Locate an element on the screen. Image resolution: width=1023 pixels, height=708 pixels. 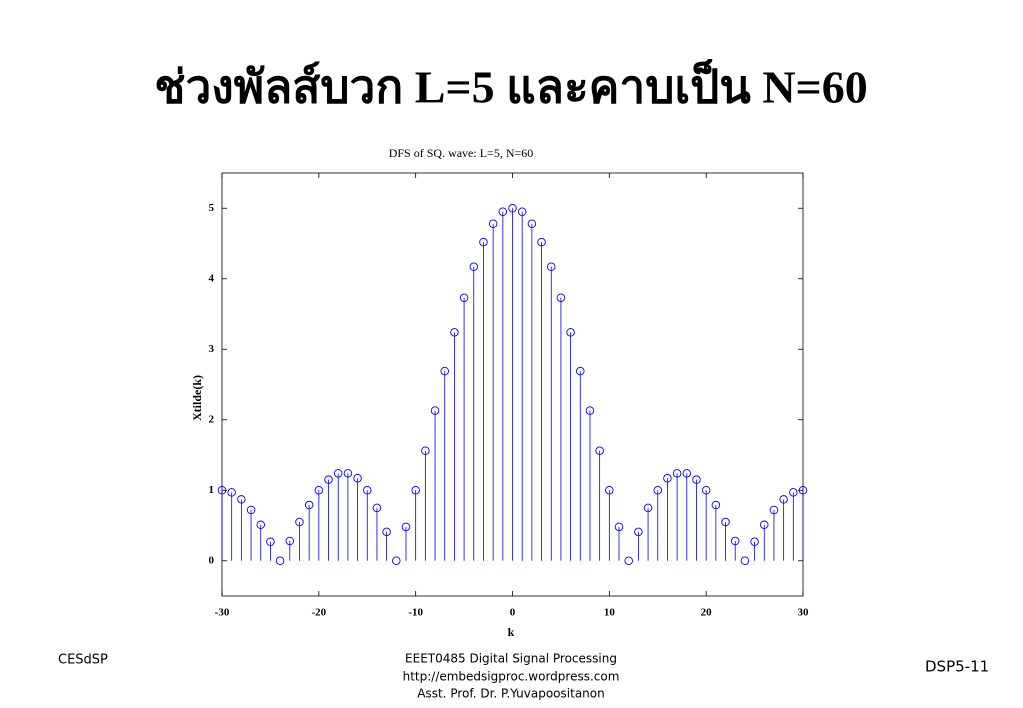
x-tick-label: -10 is located at coordinates (415, 613).